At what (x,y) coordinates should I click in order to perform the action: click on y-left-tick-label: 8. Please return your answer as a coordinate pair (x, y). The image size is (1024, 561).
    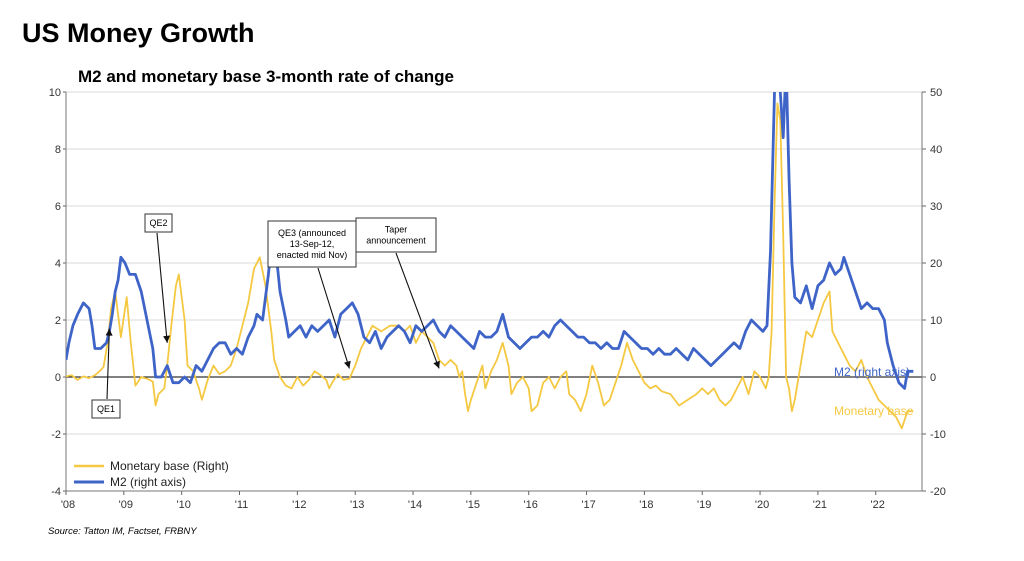
    Looking at the image, I should click on (58, 150).